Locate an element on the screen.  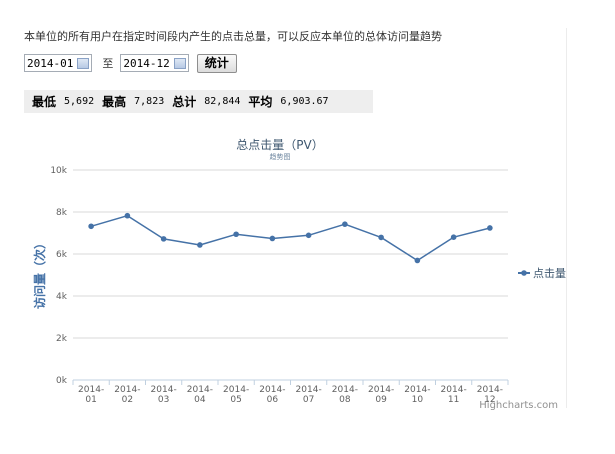
highcharts-credits: Highcharts.com is located at coordinates (518, 405).